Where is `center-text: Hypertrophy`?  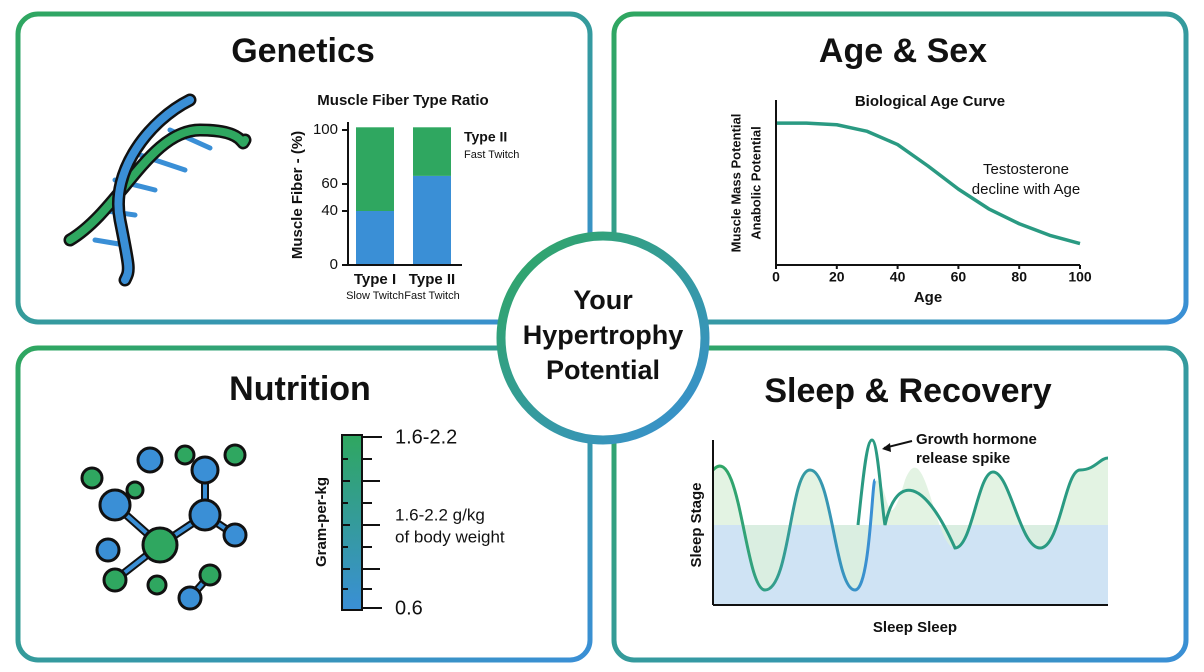 center-text: Hypertrophy is located at coordinates (603, 335).